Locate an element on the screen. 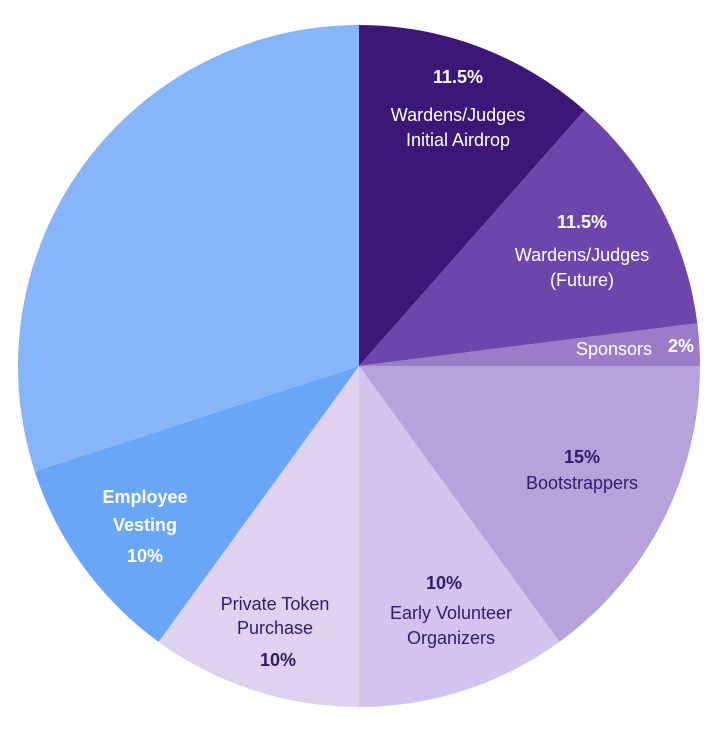 Image resolution: width=720 pixels, height=734 pixels. category-label-employee-vesting-line2: Vesting is located at coordinates (145, 525).